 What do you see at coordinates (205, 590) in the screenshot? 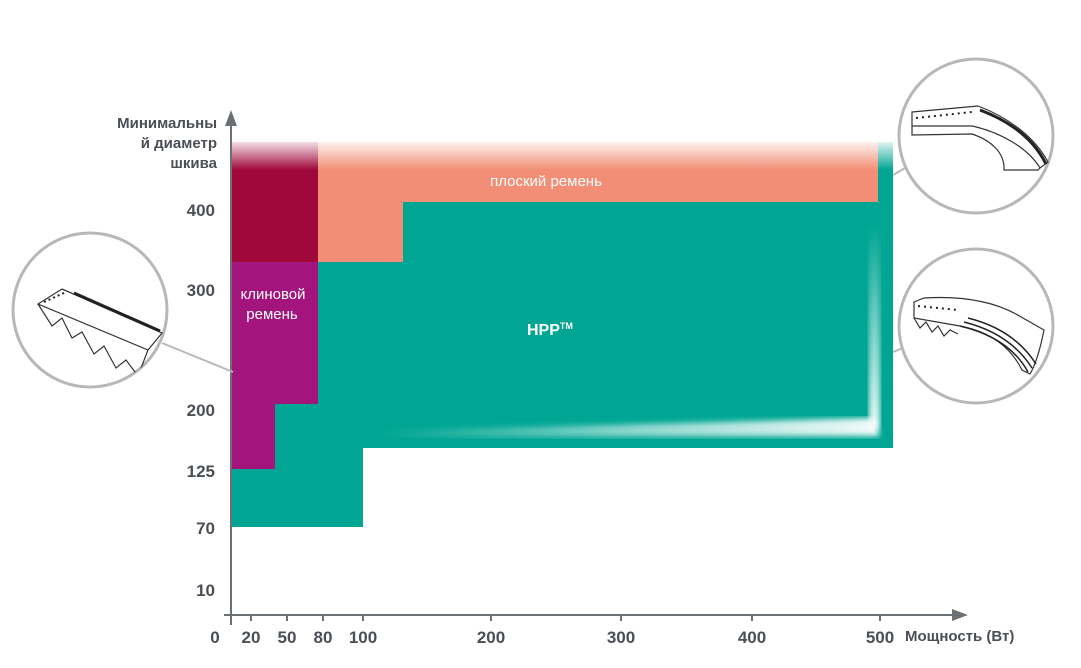
I see `y-tick-10: 10` at bounding box center [205, 590].